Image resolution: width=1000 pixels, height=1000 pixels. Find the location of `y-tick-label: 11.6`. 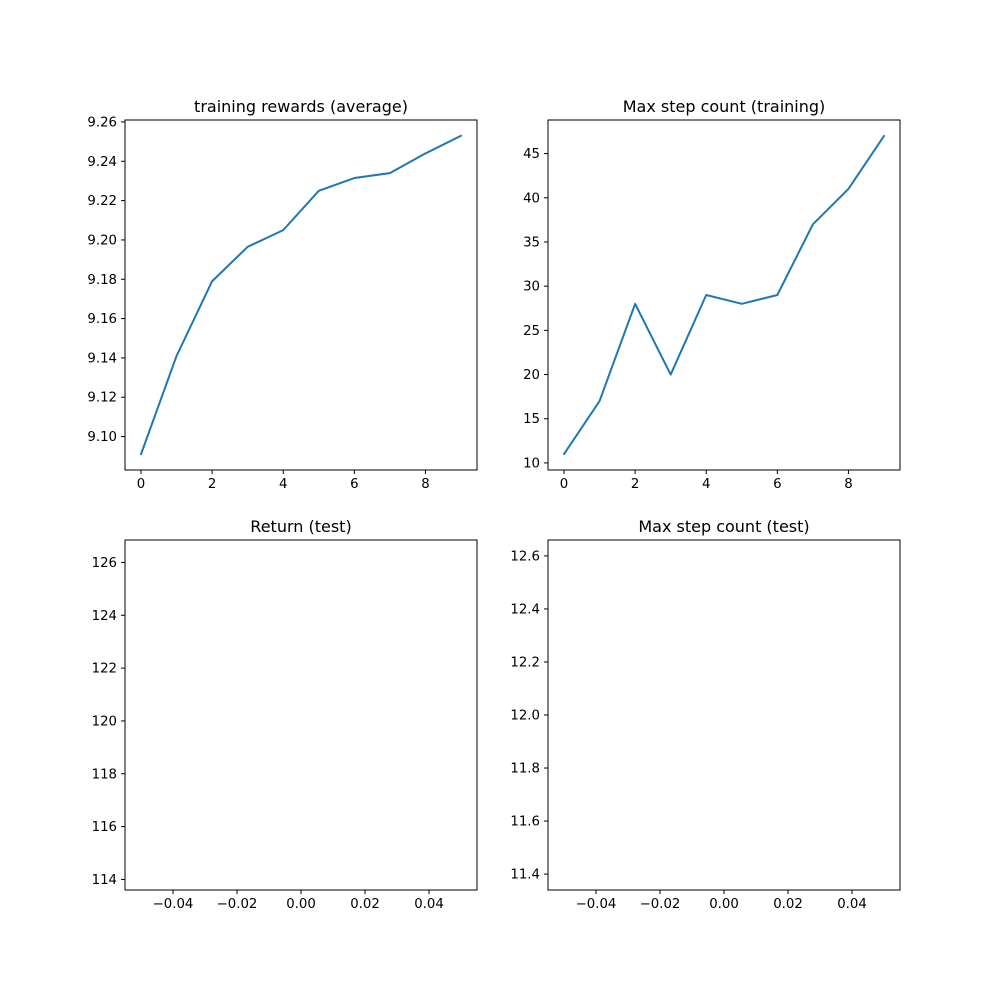

y-tick-label: 11.6 is located at coordinates (525, 822).